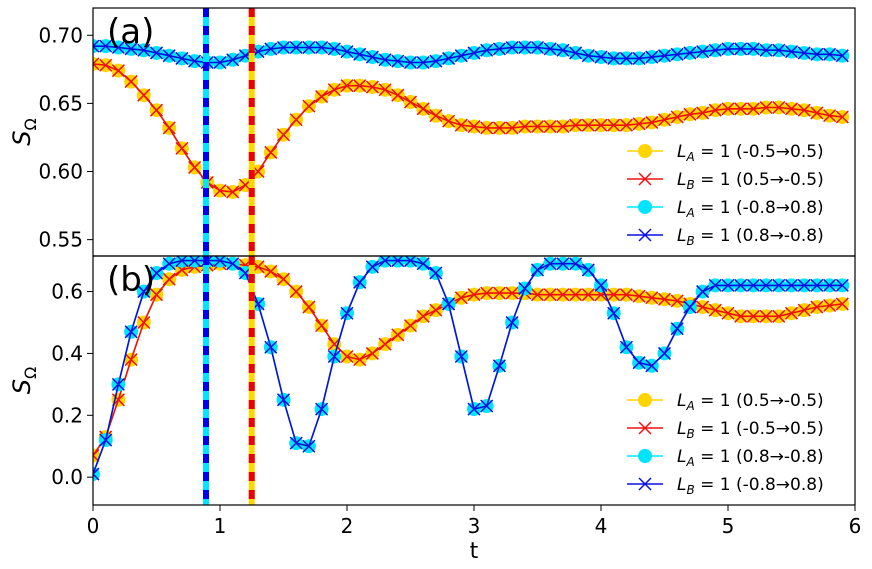  What do you see at coordinates (750, 458) in the screenshot?
I see `b-legend-label-2: LA = 1 (0.8→-0.8)` at bounding box center [750, 458].